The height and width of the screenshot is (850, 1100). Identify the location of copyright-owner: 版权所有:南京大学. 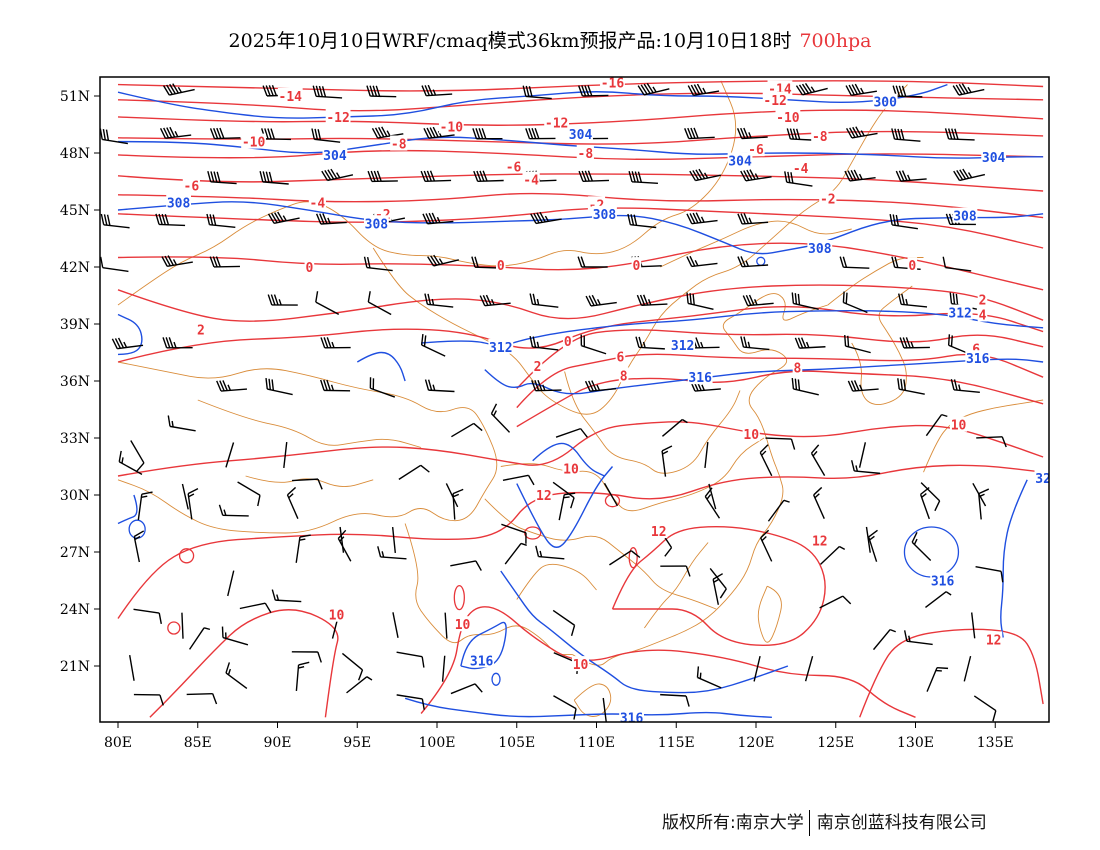
(733, 823).